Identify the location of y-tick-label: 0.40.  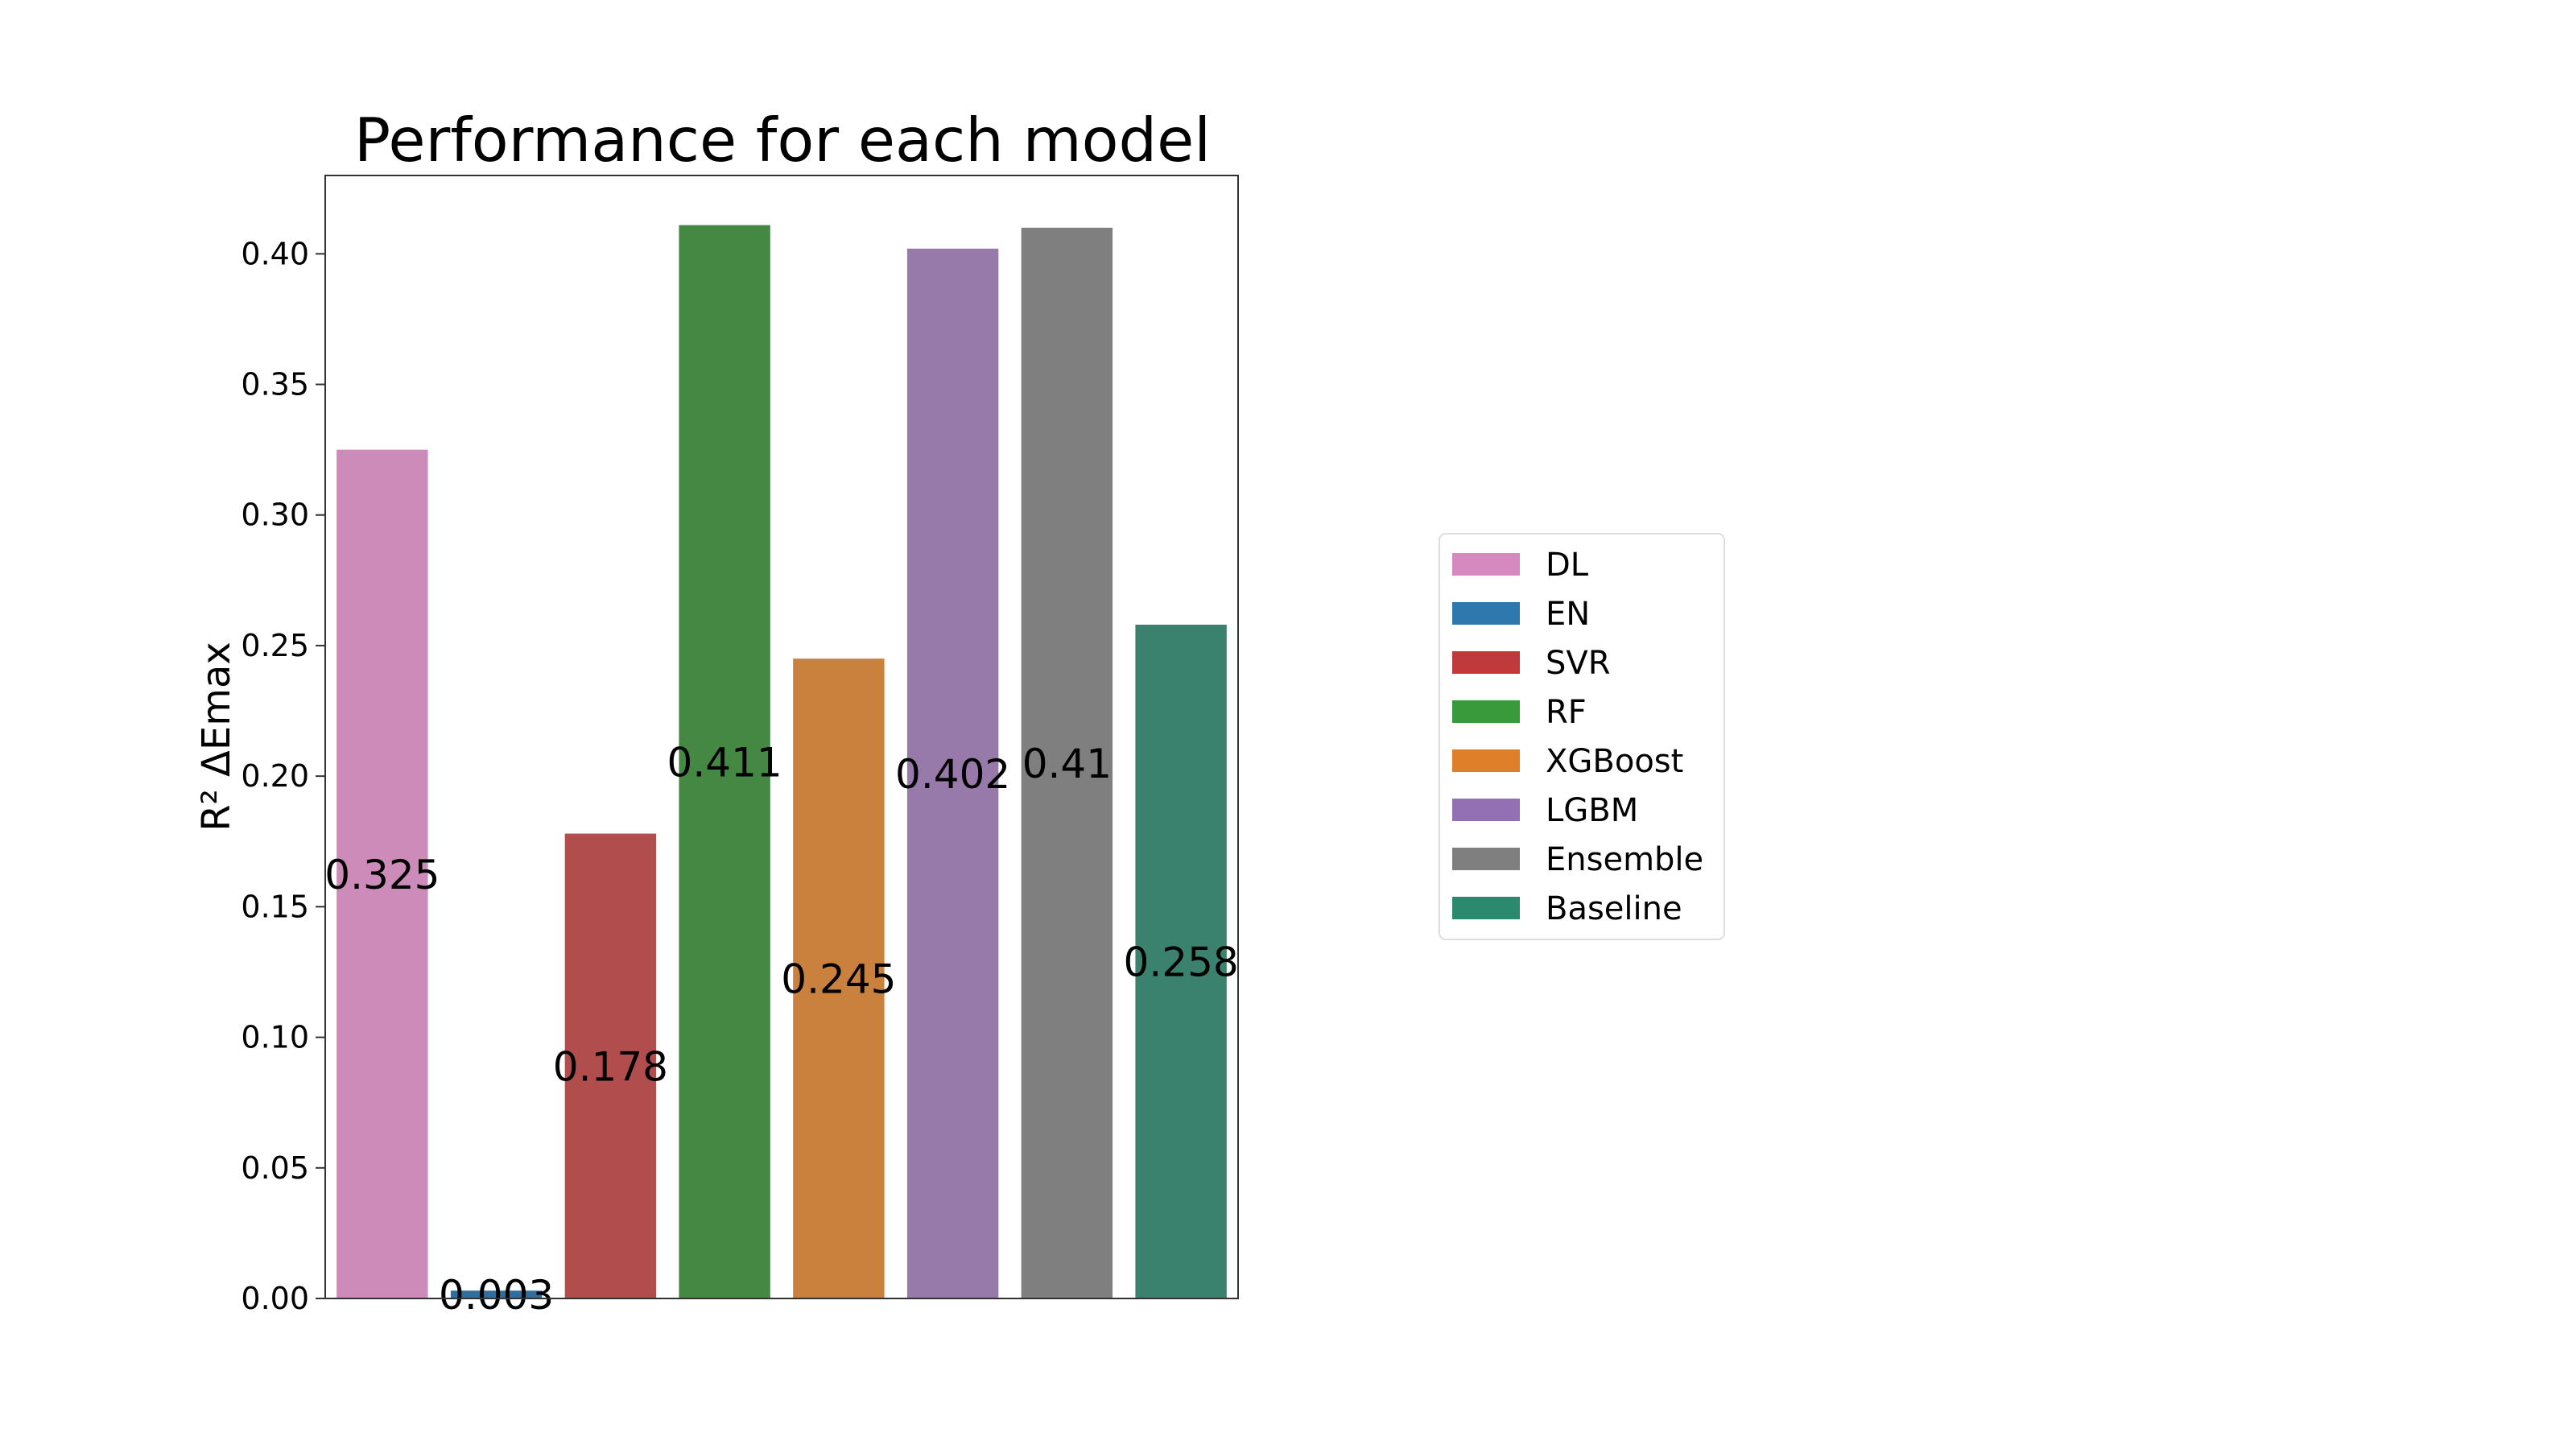
(275, 253).